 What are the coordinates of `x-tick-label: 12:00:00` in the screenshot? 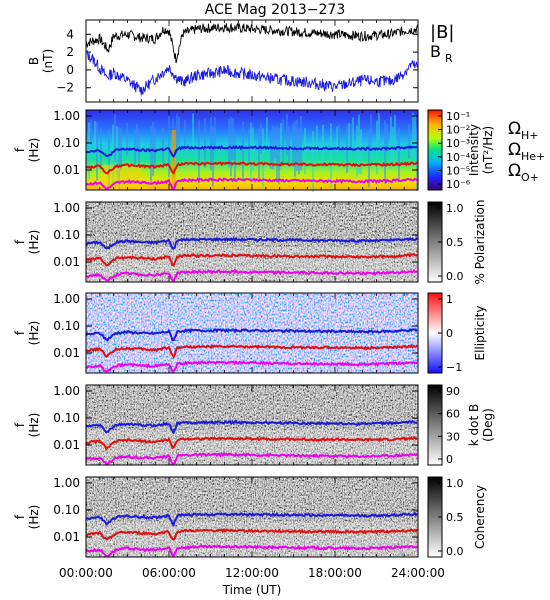 It's located at (252, 573).